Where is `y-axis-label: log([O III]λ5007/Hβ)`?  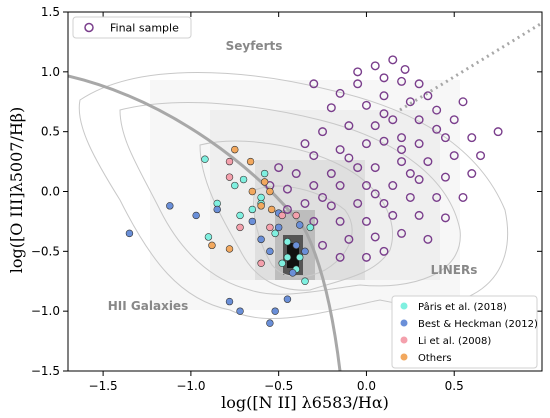 y-axis-label: log([O III]λ5007/Hβ) is located at coordinates (16, 190).